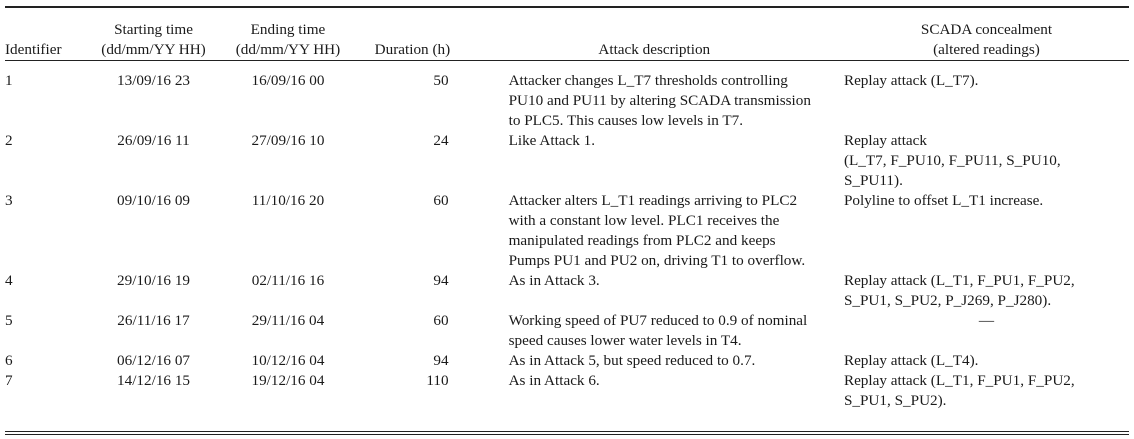 The height and width of the screenshot is (439, 1134). I want to click on cell-ending-time: 10/12/16 04, so click(288, 360).